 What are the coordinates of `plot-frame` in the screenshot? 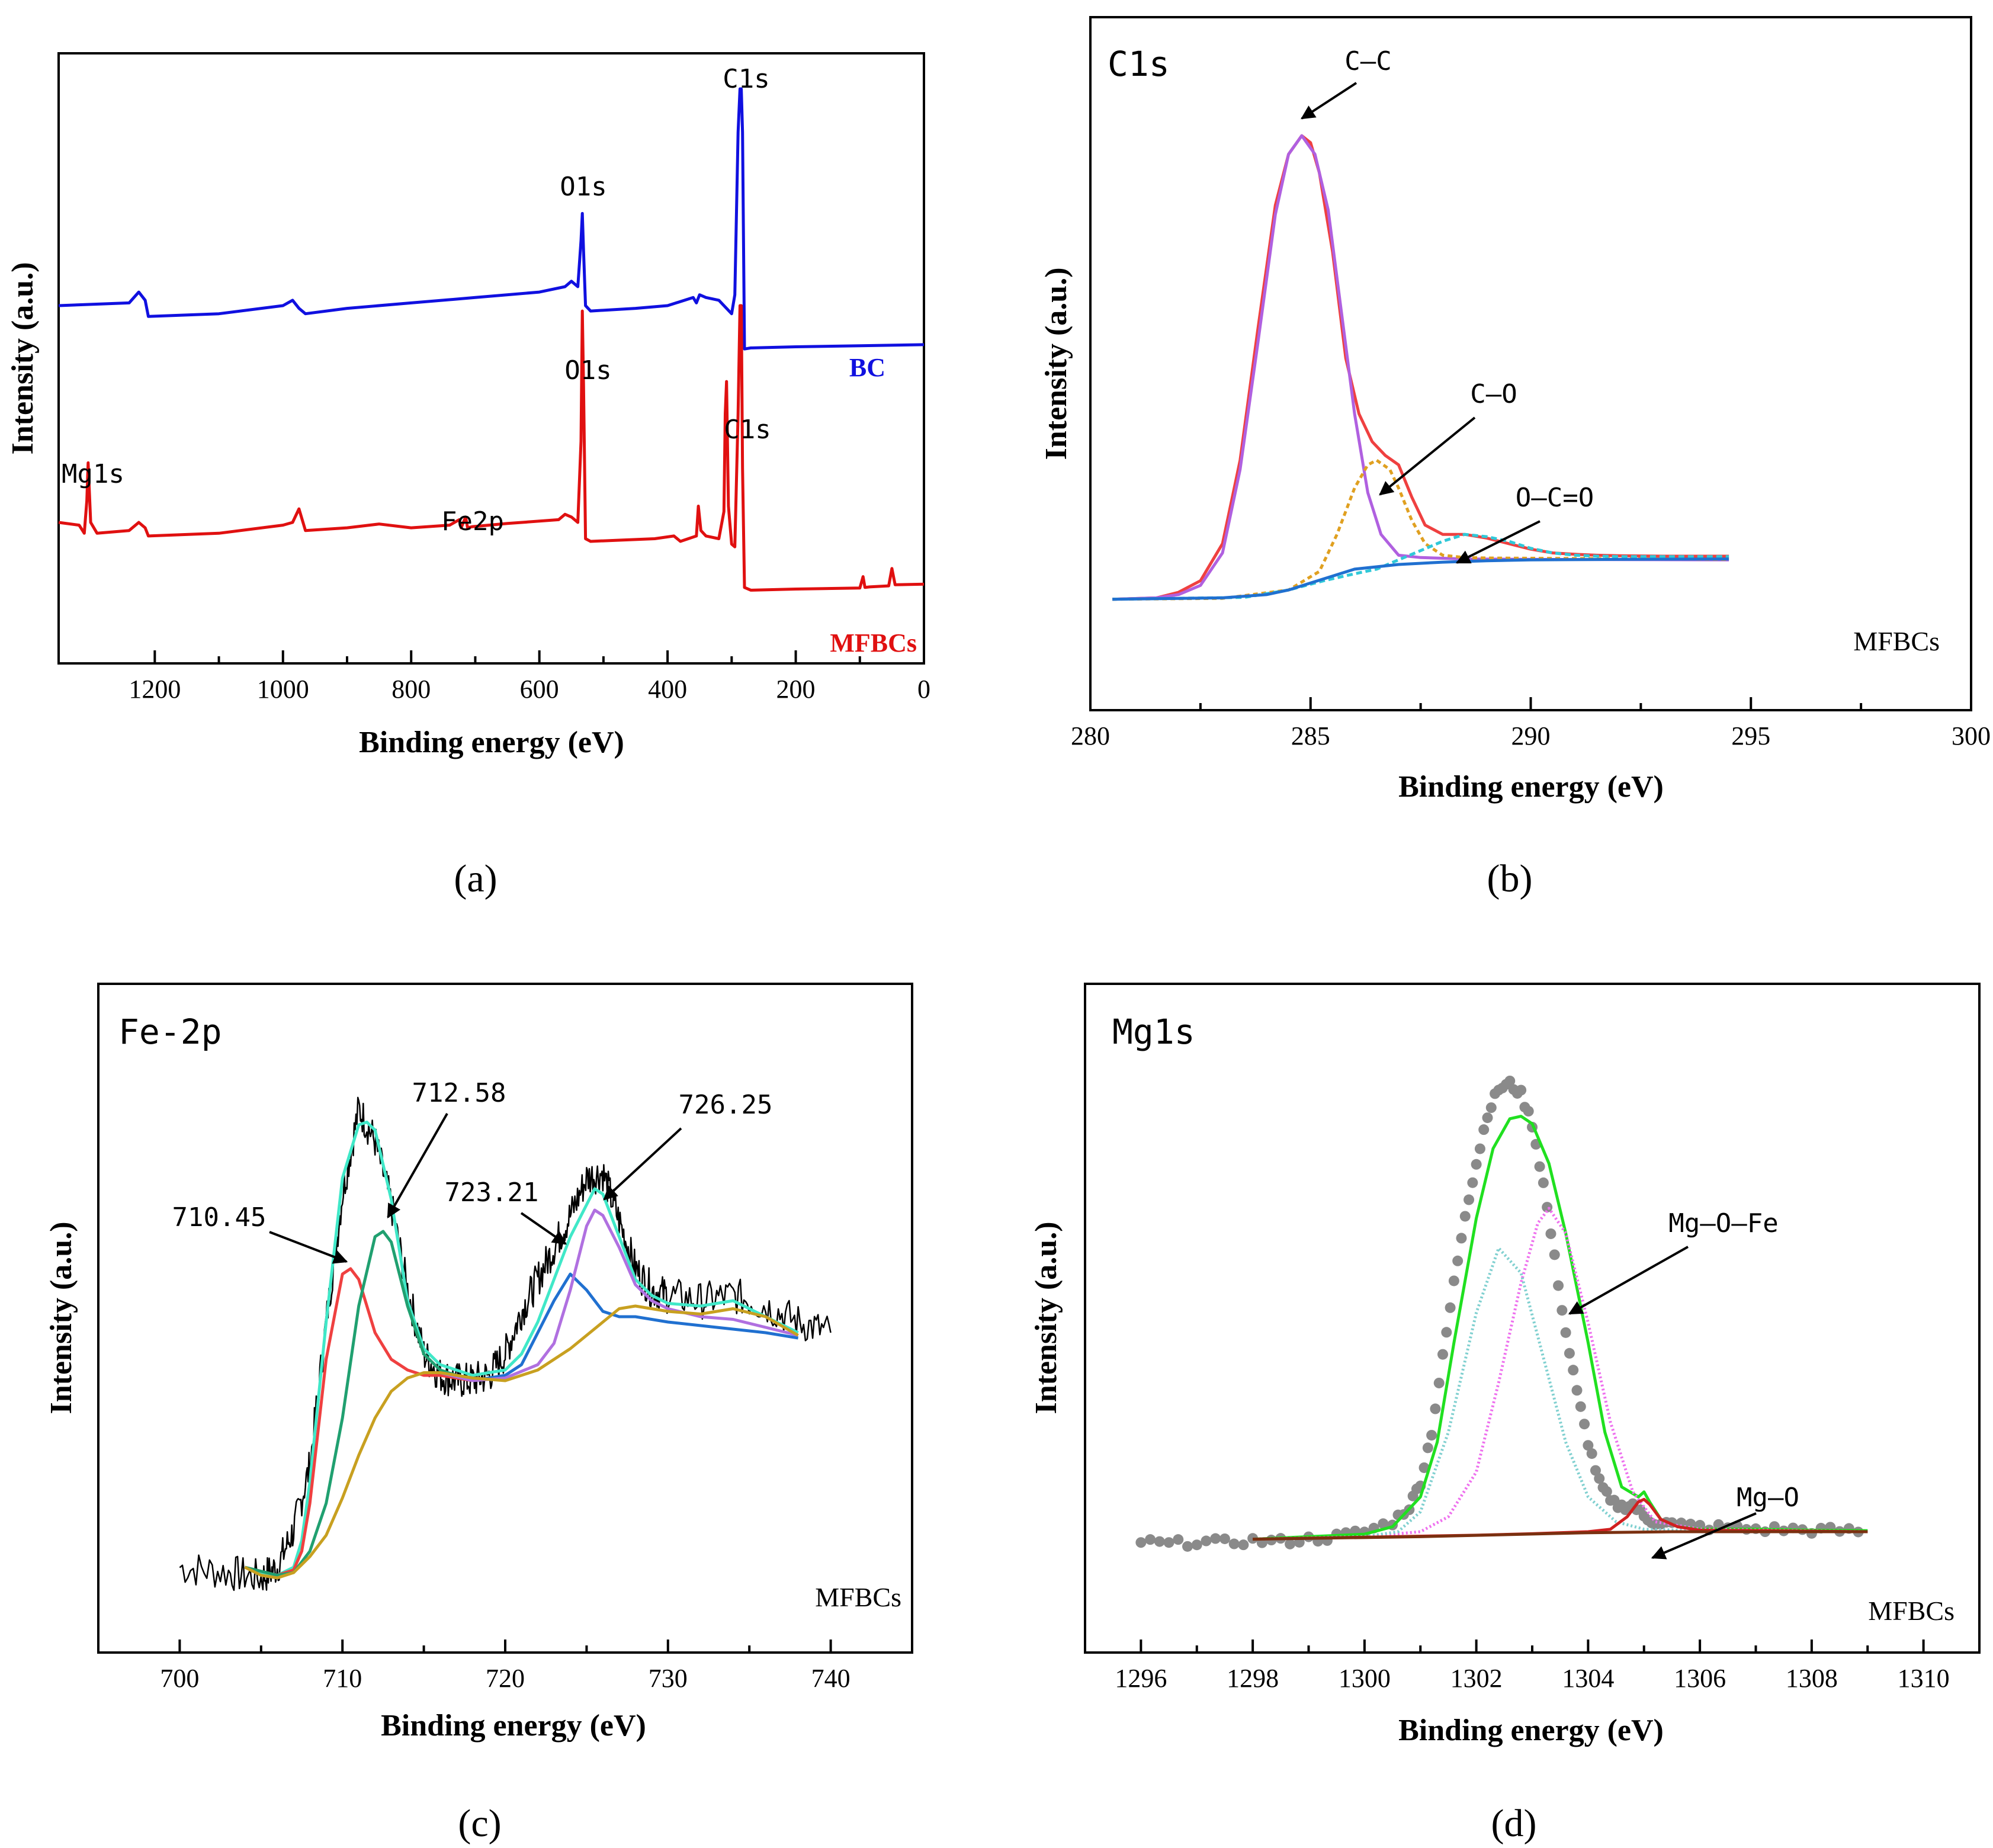 It's located at (491, 358).